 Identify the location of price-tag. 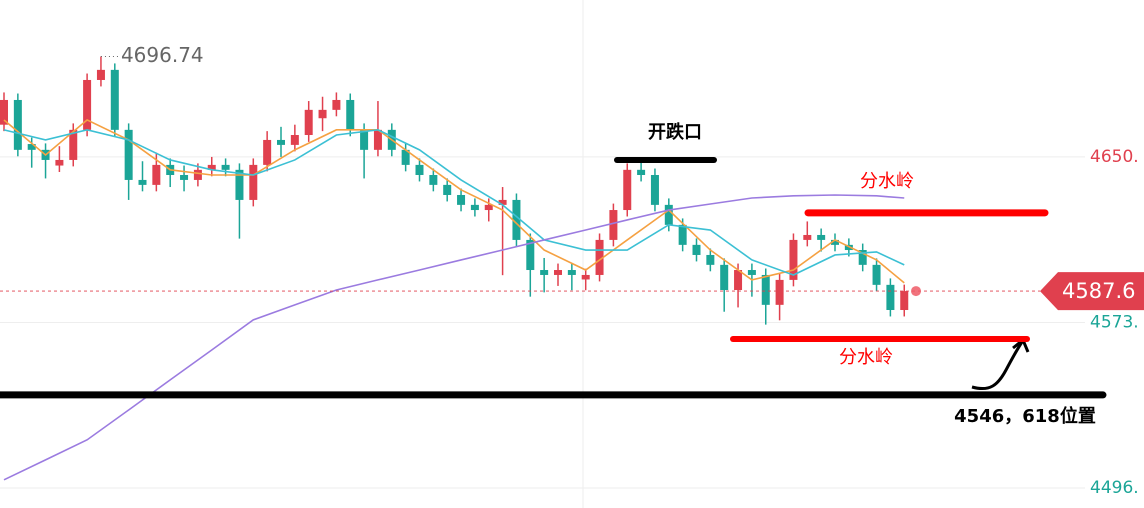
(1092, 291).